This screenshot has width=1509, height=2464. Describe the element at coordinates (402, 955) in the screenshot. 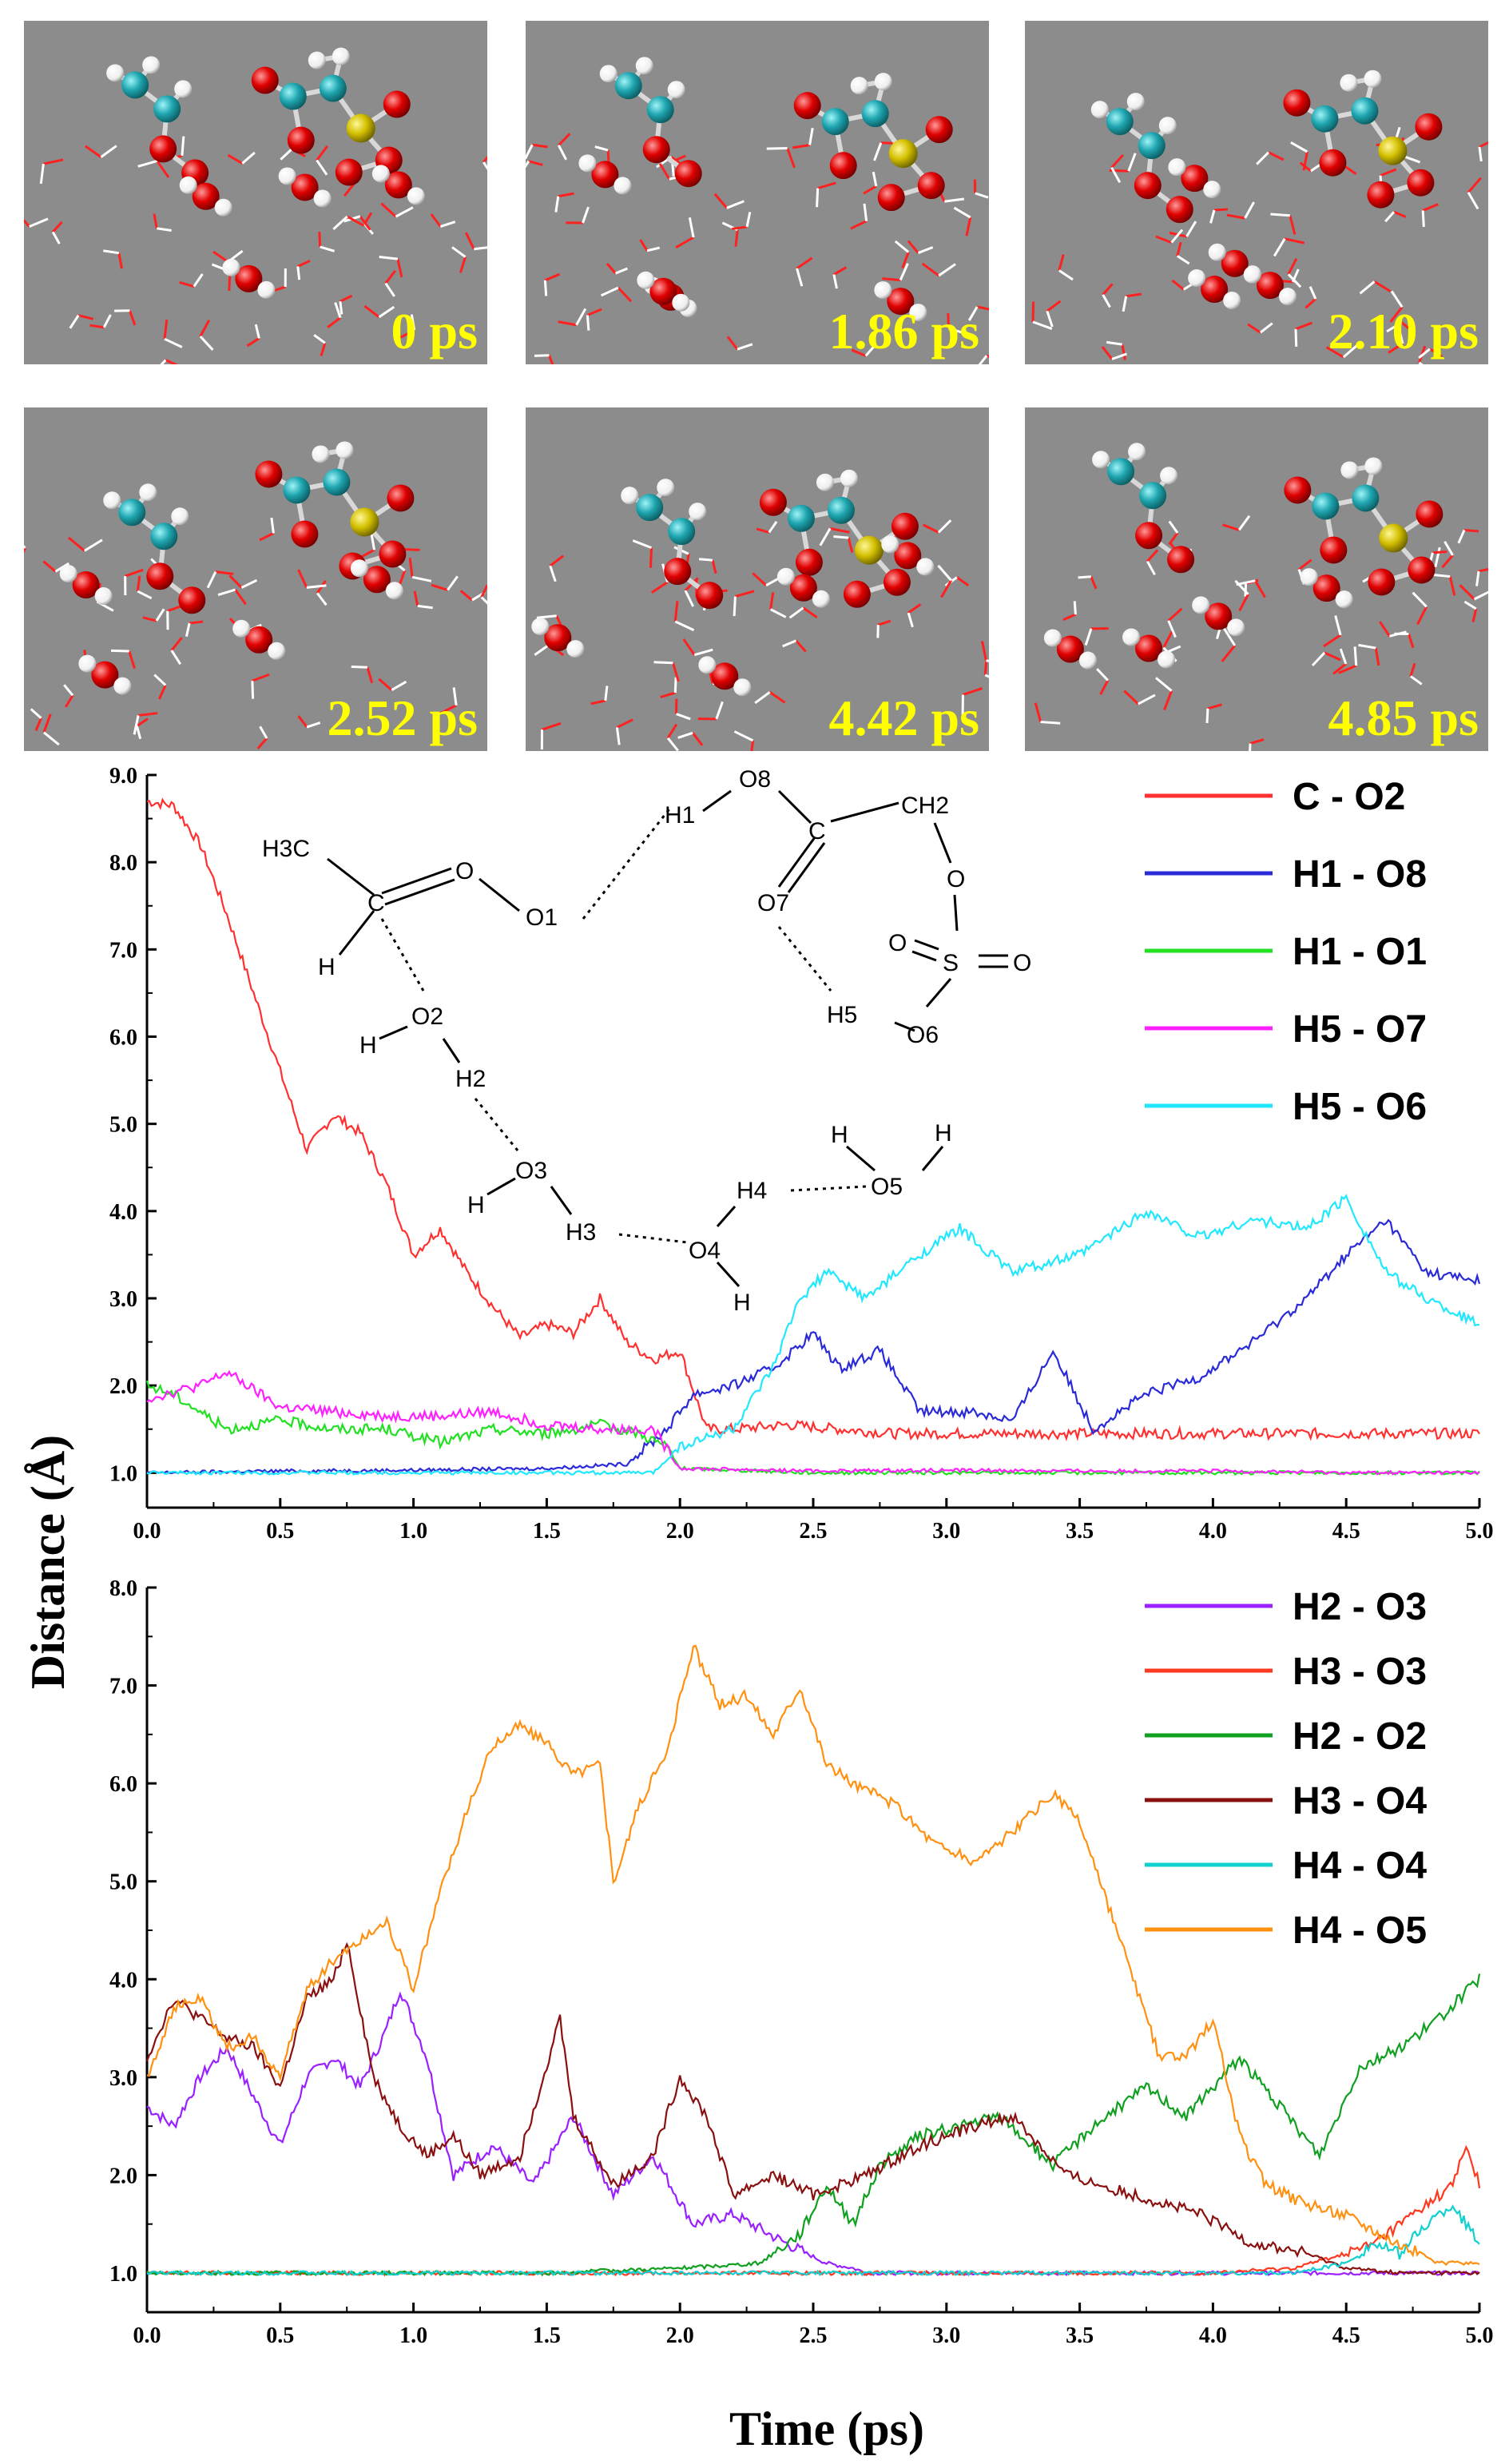

I see `hbond` at that location.